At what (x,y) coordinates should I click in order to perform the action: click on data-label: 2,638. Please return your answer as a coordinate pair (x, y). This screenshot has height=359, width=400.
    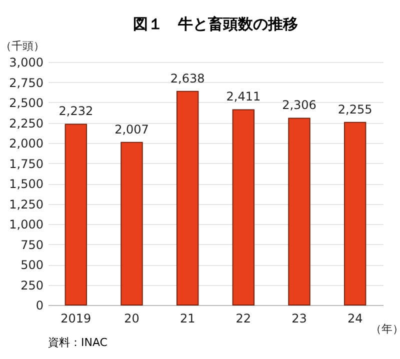
    Looking at the image, I should click on (187, 78).